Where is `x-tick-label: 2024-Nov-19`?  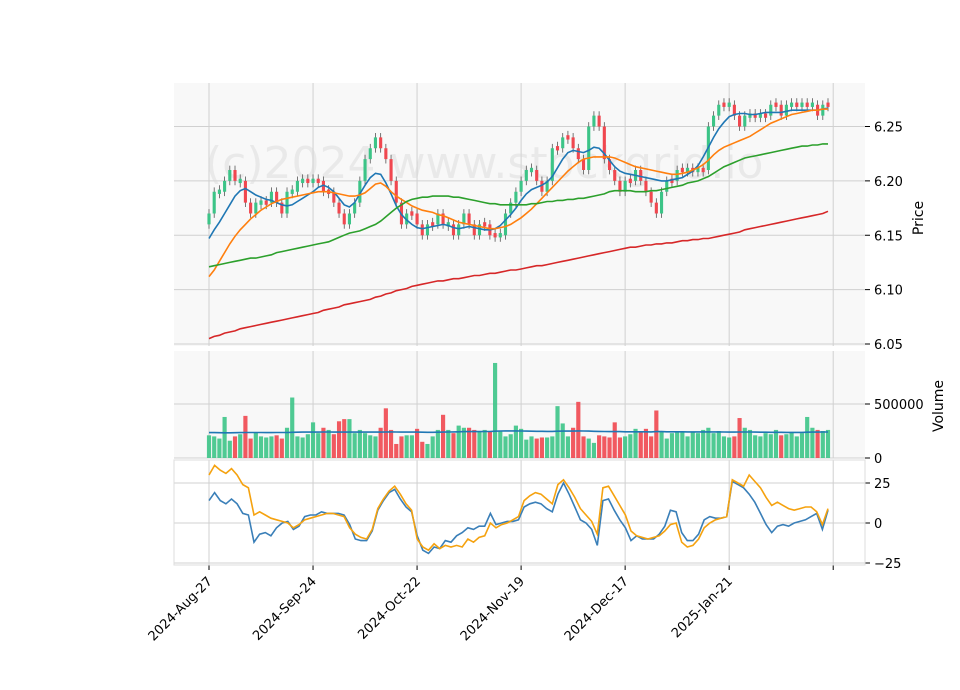
x-tick-label: 2024-Nov-19 is located at coordinates (493, 609).